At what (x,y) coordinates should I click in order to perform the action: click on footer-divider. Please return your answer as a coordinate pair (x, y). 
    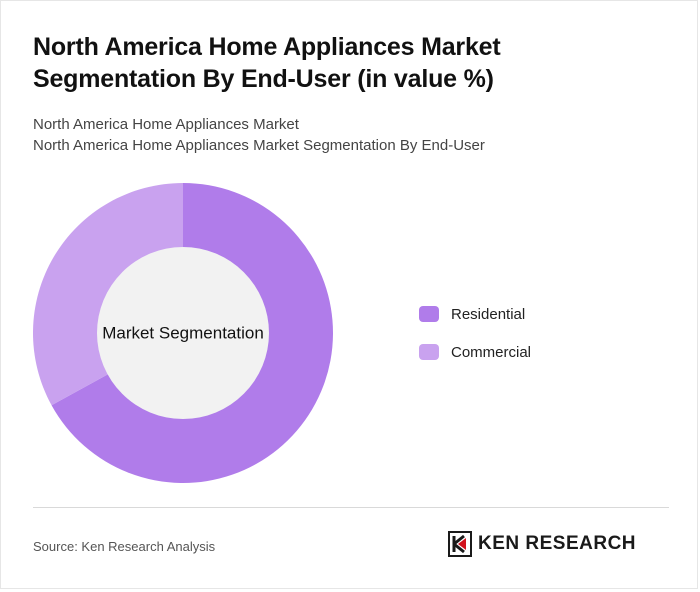
    Looking at the image, I should click on (351, 507).